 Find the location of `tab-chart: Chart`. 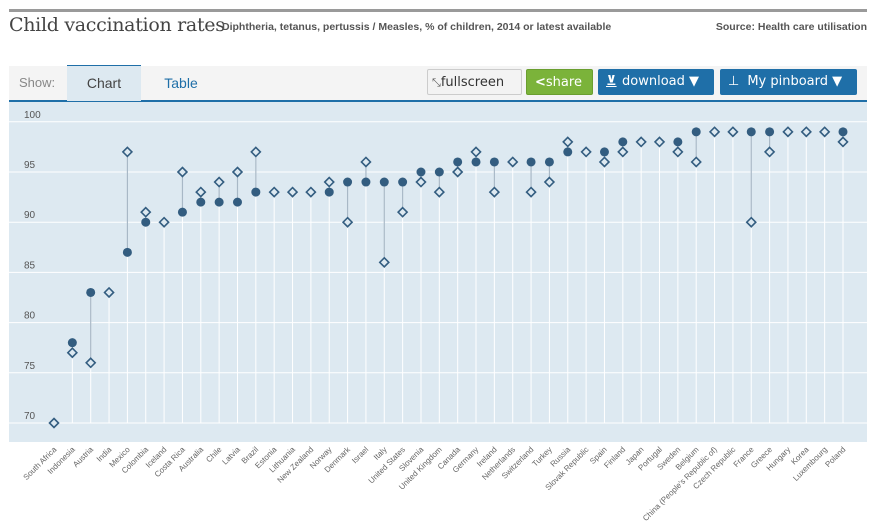

tab-chart: Chart is located at coordinates (104, 83).